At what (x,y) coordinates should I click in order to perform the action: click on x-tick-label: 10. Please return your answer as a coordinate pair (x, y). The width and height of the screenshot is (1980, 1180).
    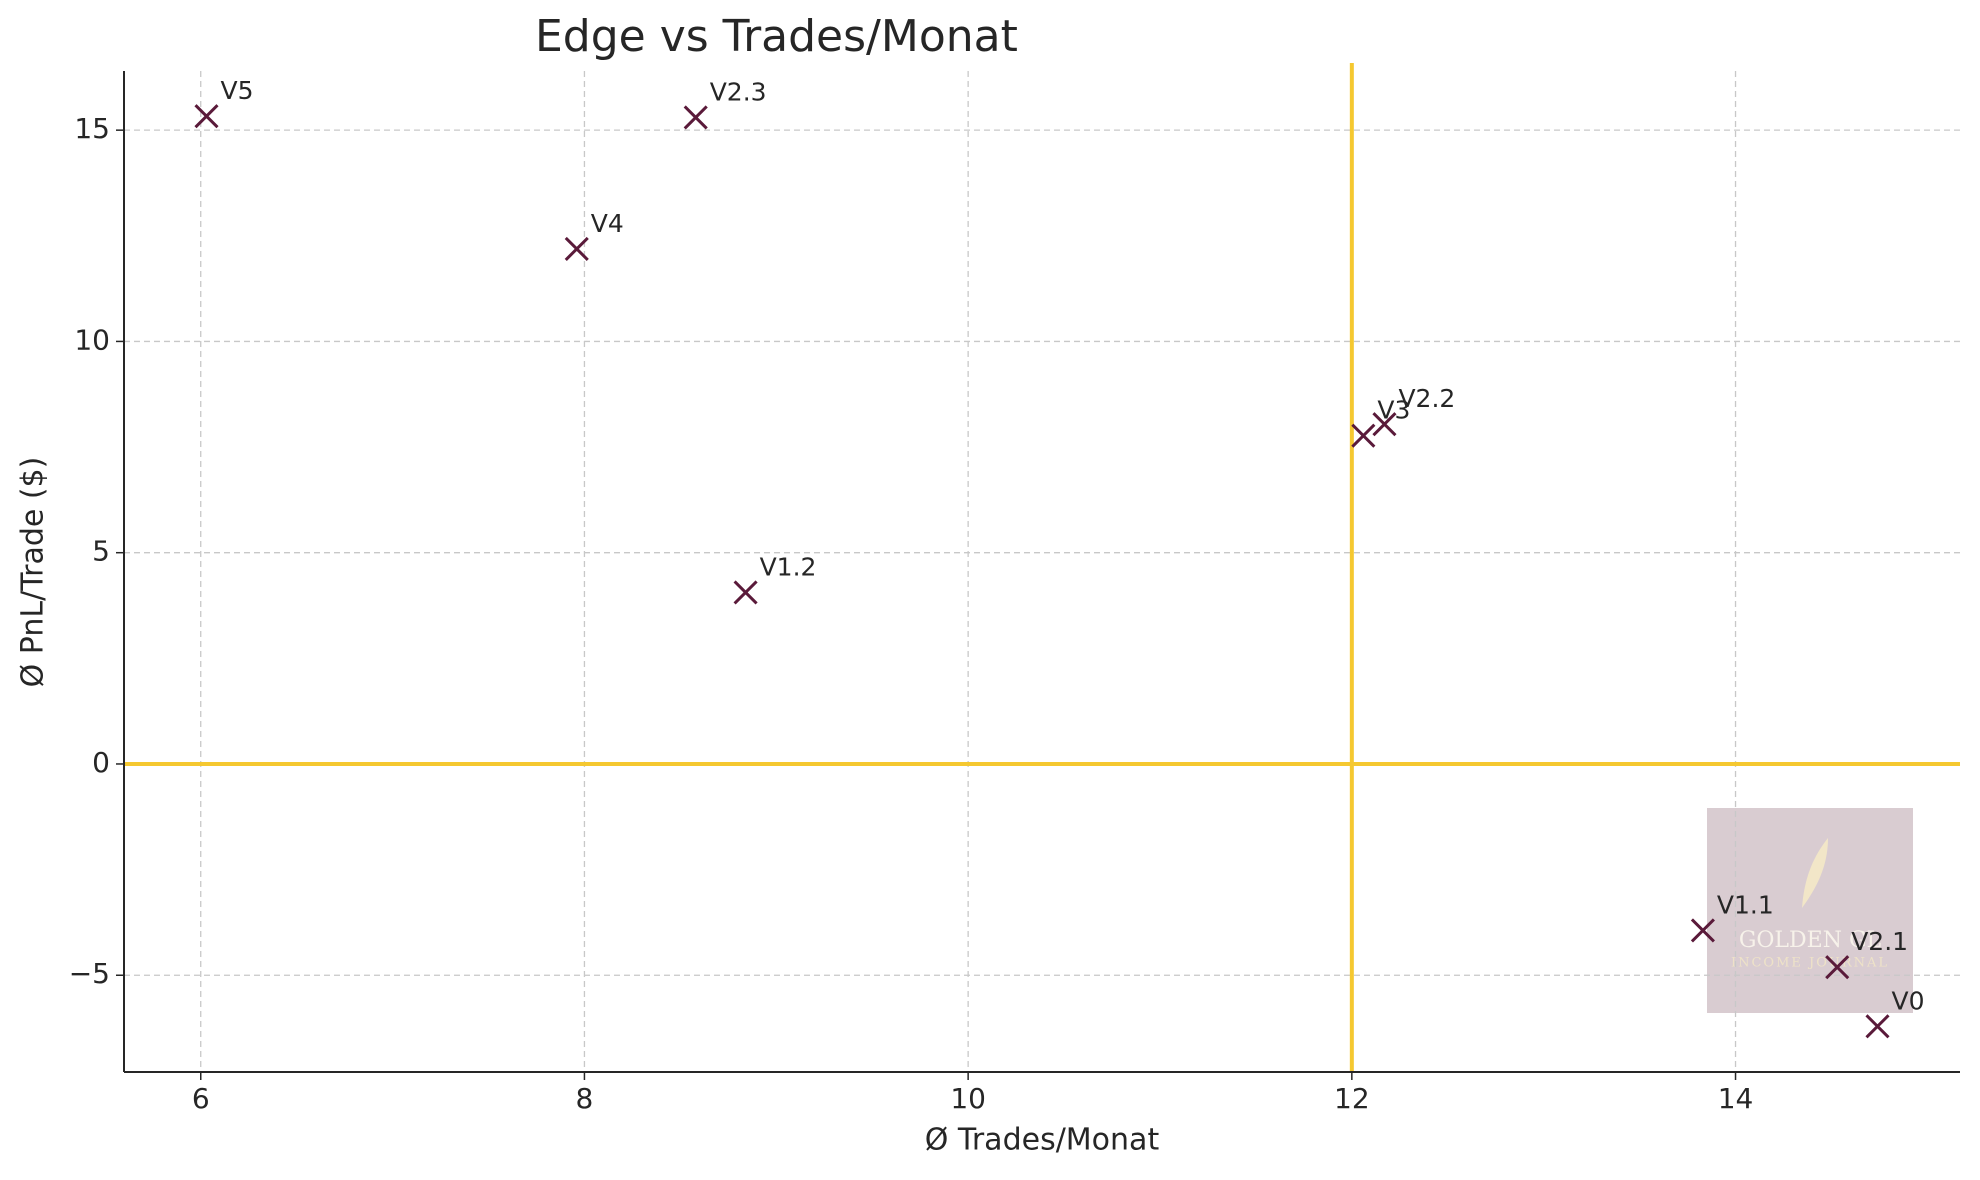
    Looking at the image, I should click on (968, 1098).